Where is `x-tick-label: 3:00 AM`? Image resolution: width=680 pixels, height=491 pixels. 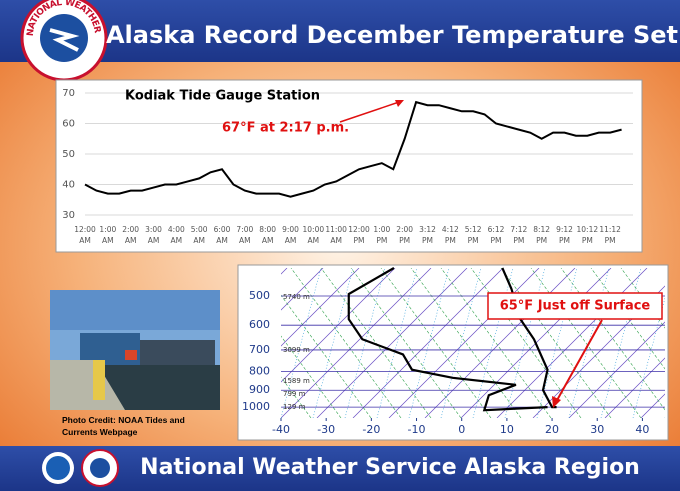
x-tick-label: 3:00 AM is located at coordinates (153, 235).